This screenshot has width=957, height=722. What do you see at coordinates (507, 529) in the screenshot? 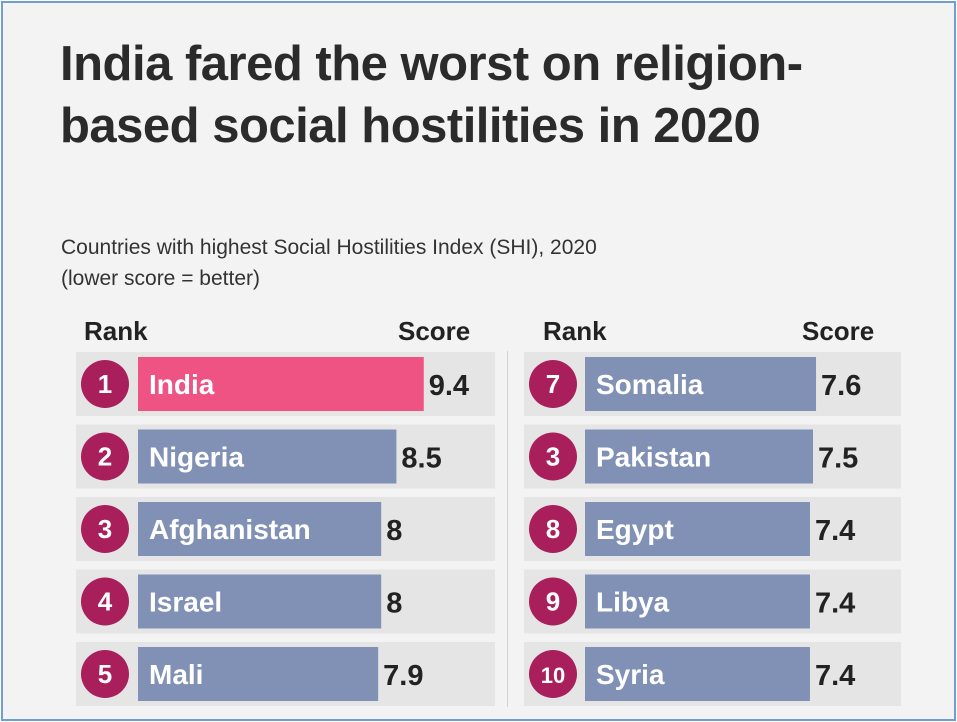
I see `column-divider` at bounding box center [507, 529].